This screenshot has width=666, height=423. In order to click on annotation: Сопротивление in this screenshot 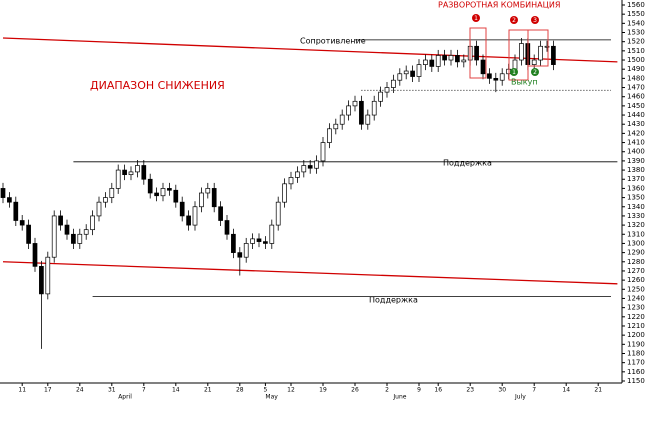, I will do `click(333, 41)`.